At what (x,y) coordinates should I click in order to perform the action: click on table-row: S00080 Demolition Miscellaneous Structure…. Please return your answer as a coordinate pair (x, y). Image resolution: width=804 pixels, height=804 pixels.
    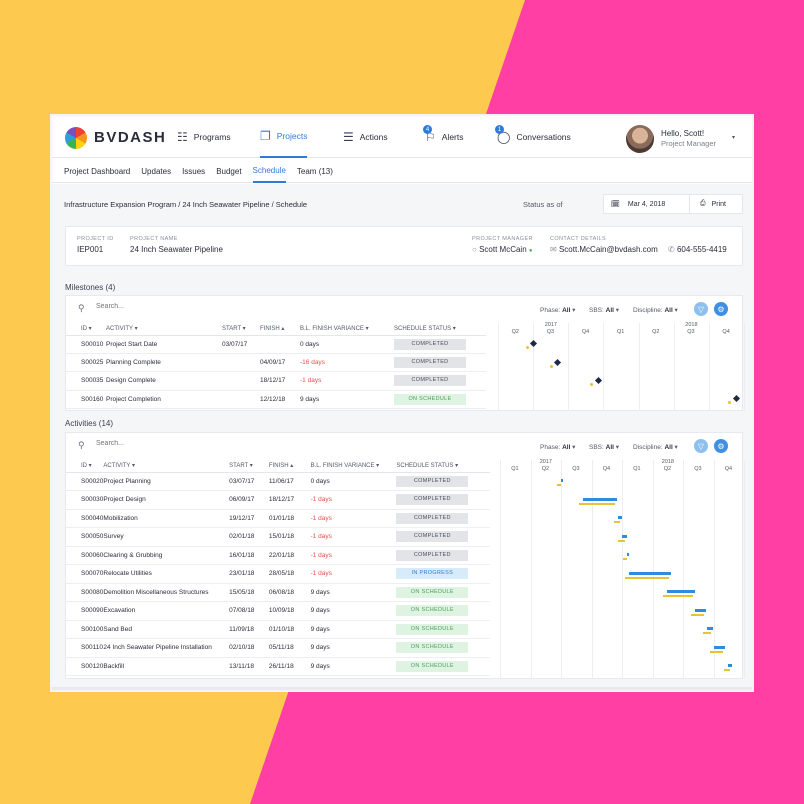
    Looking at the image, I should click on (278, 592).